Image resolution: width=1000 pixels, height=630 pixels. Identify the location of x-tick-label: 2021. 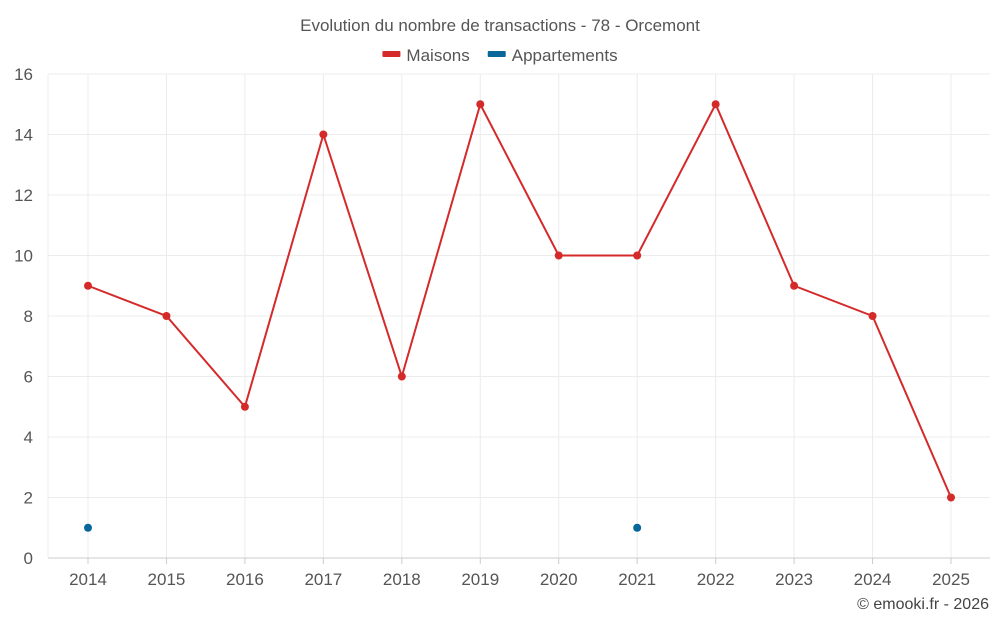
(637, 579).